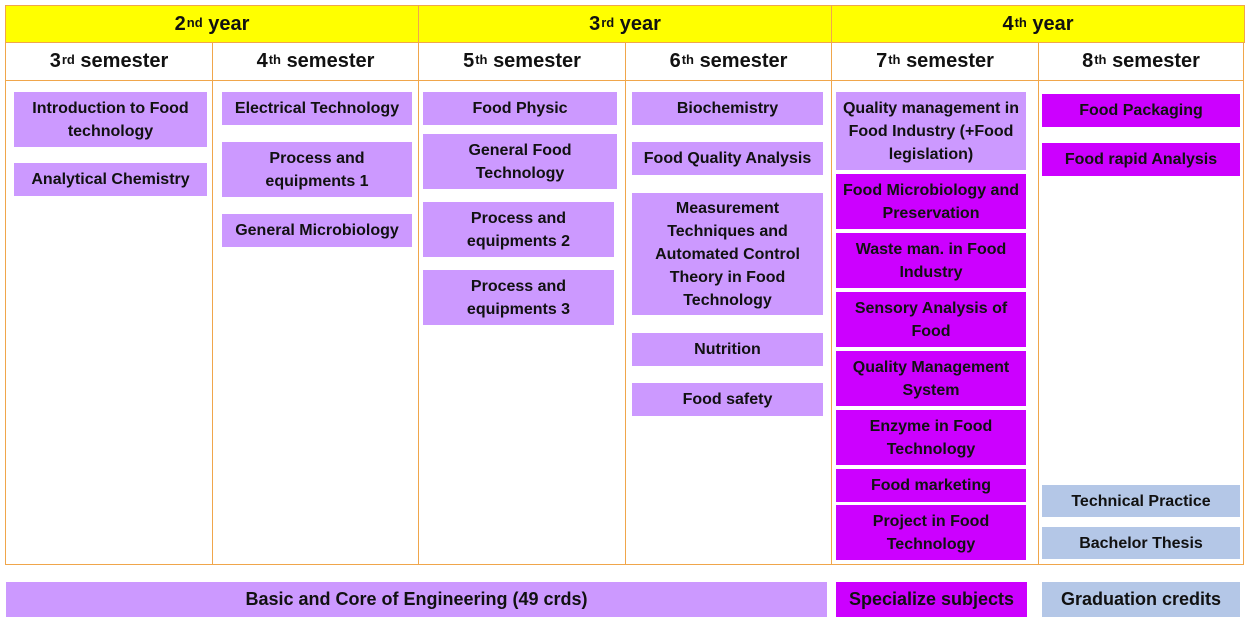  What do you see at coordinates (727, 399) in the screenshot?
I see `subject-food-safety: Food safety` at bounding box center [727, 399].